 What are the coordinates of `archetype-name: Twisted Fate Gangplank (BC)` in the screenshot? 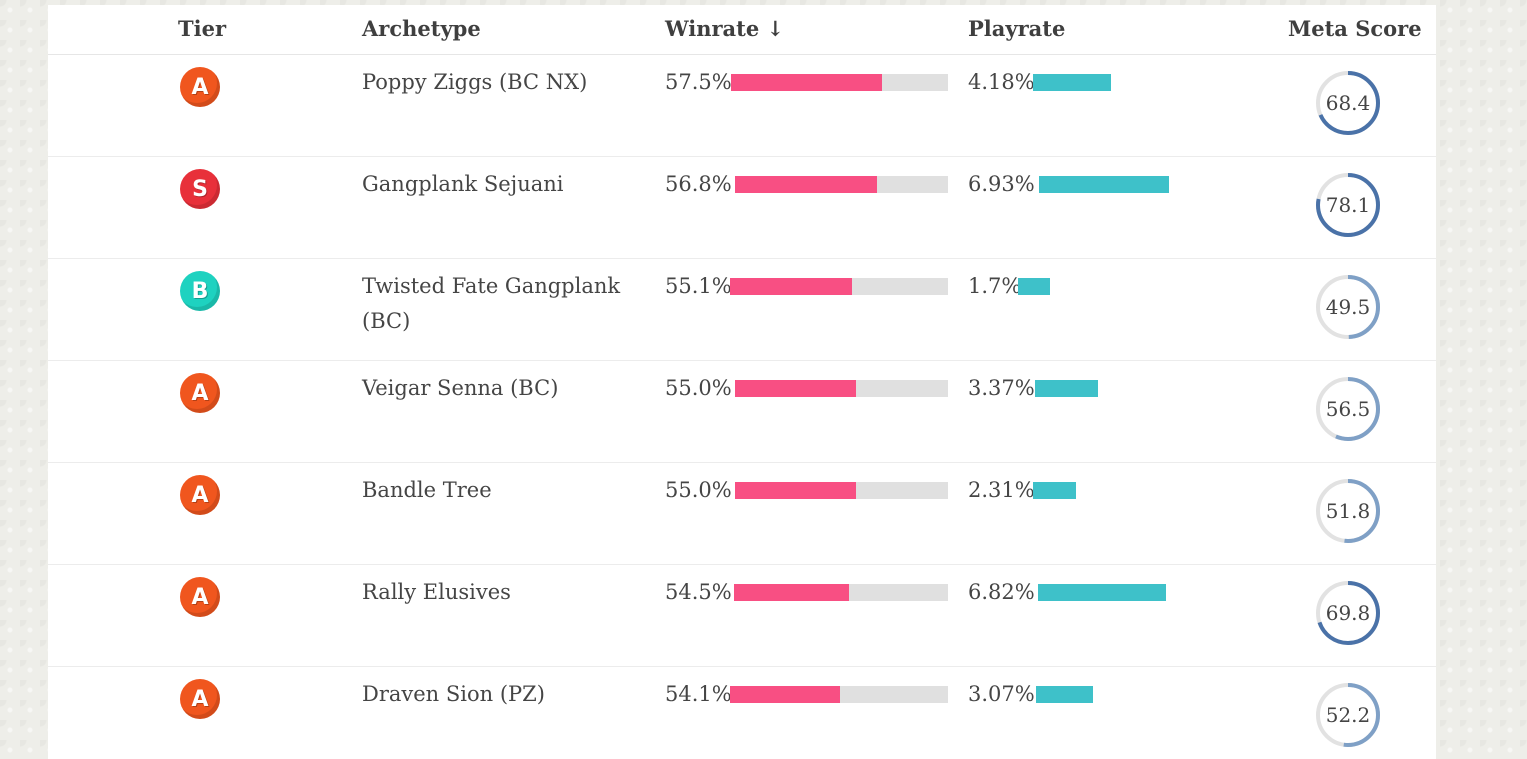 It's located at (491, 303).